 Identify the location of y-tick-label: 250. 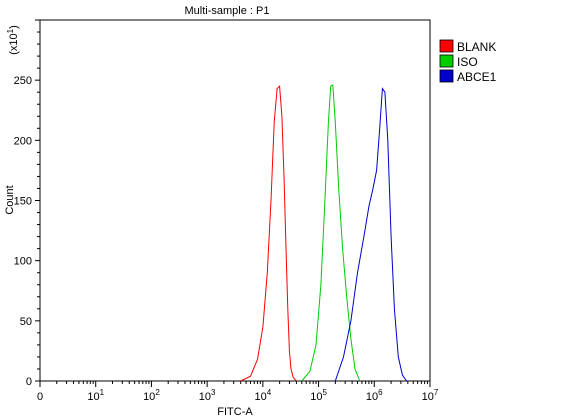
(23, 81).